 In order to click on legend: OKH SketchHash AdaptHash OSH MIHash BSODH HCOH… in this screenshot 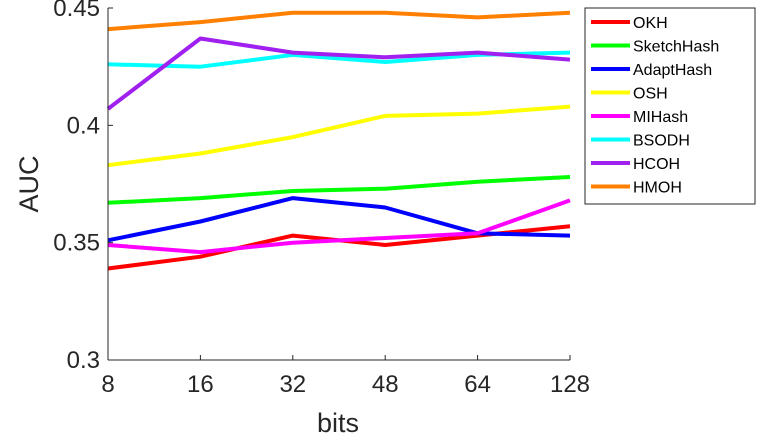, I will do `click(670, 106)`.